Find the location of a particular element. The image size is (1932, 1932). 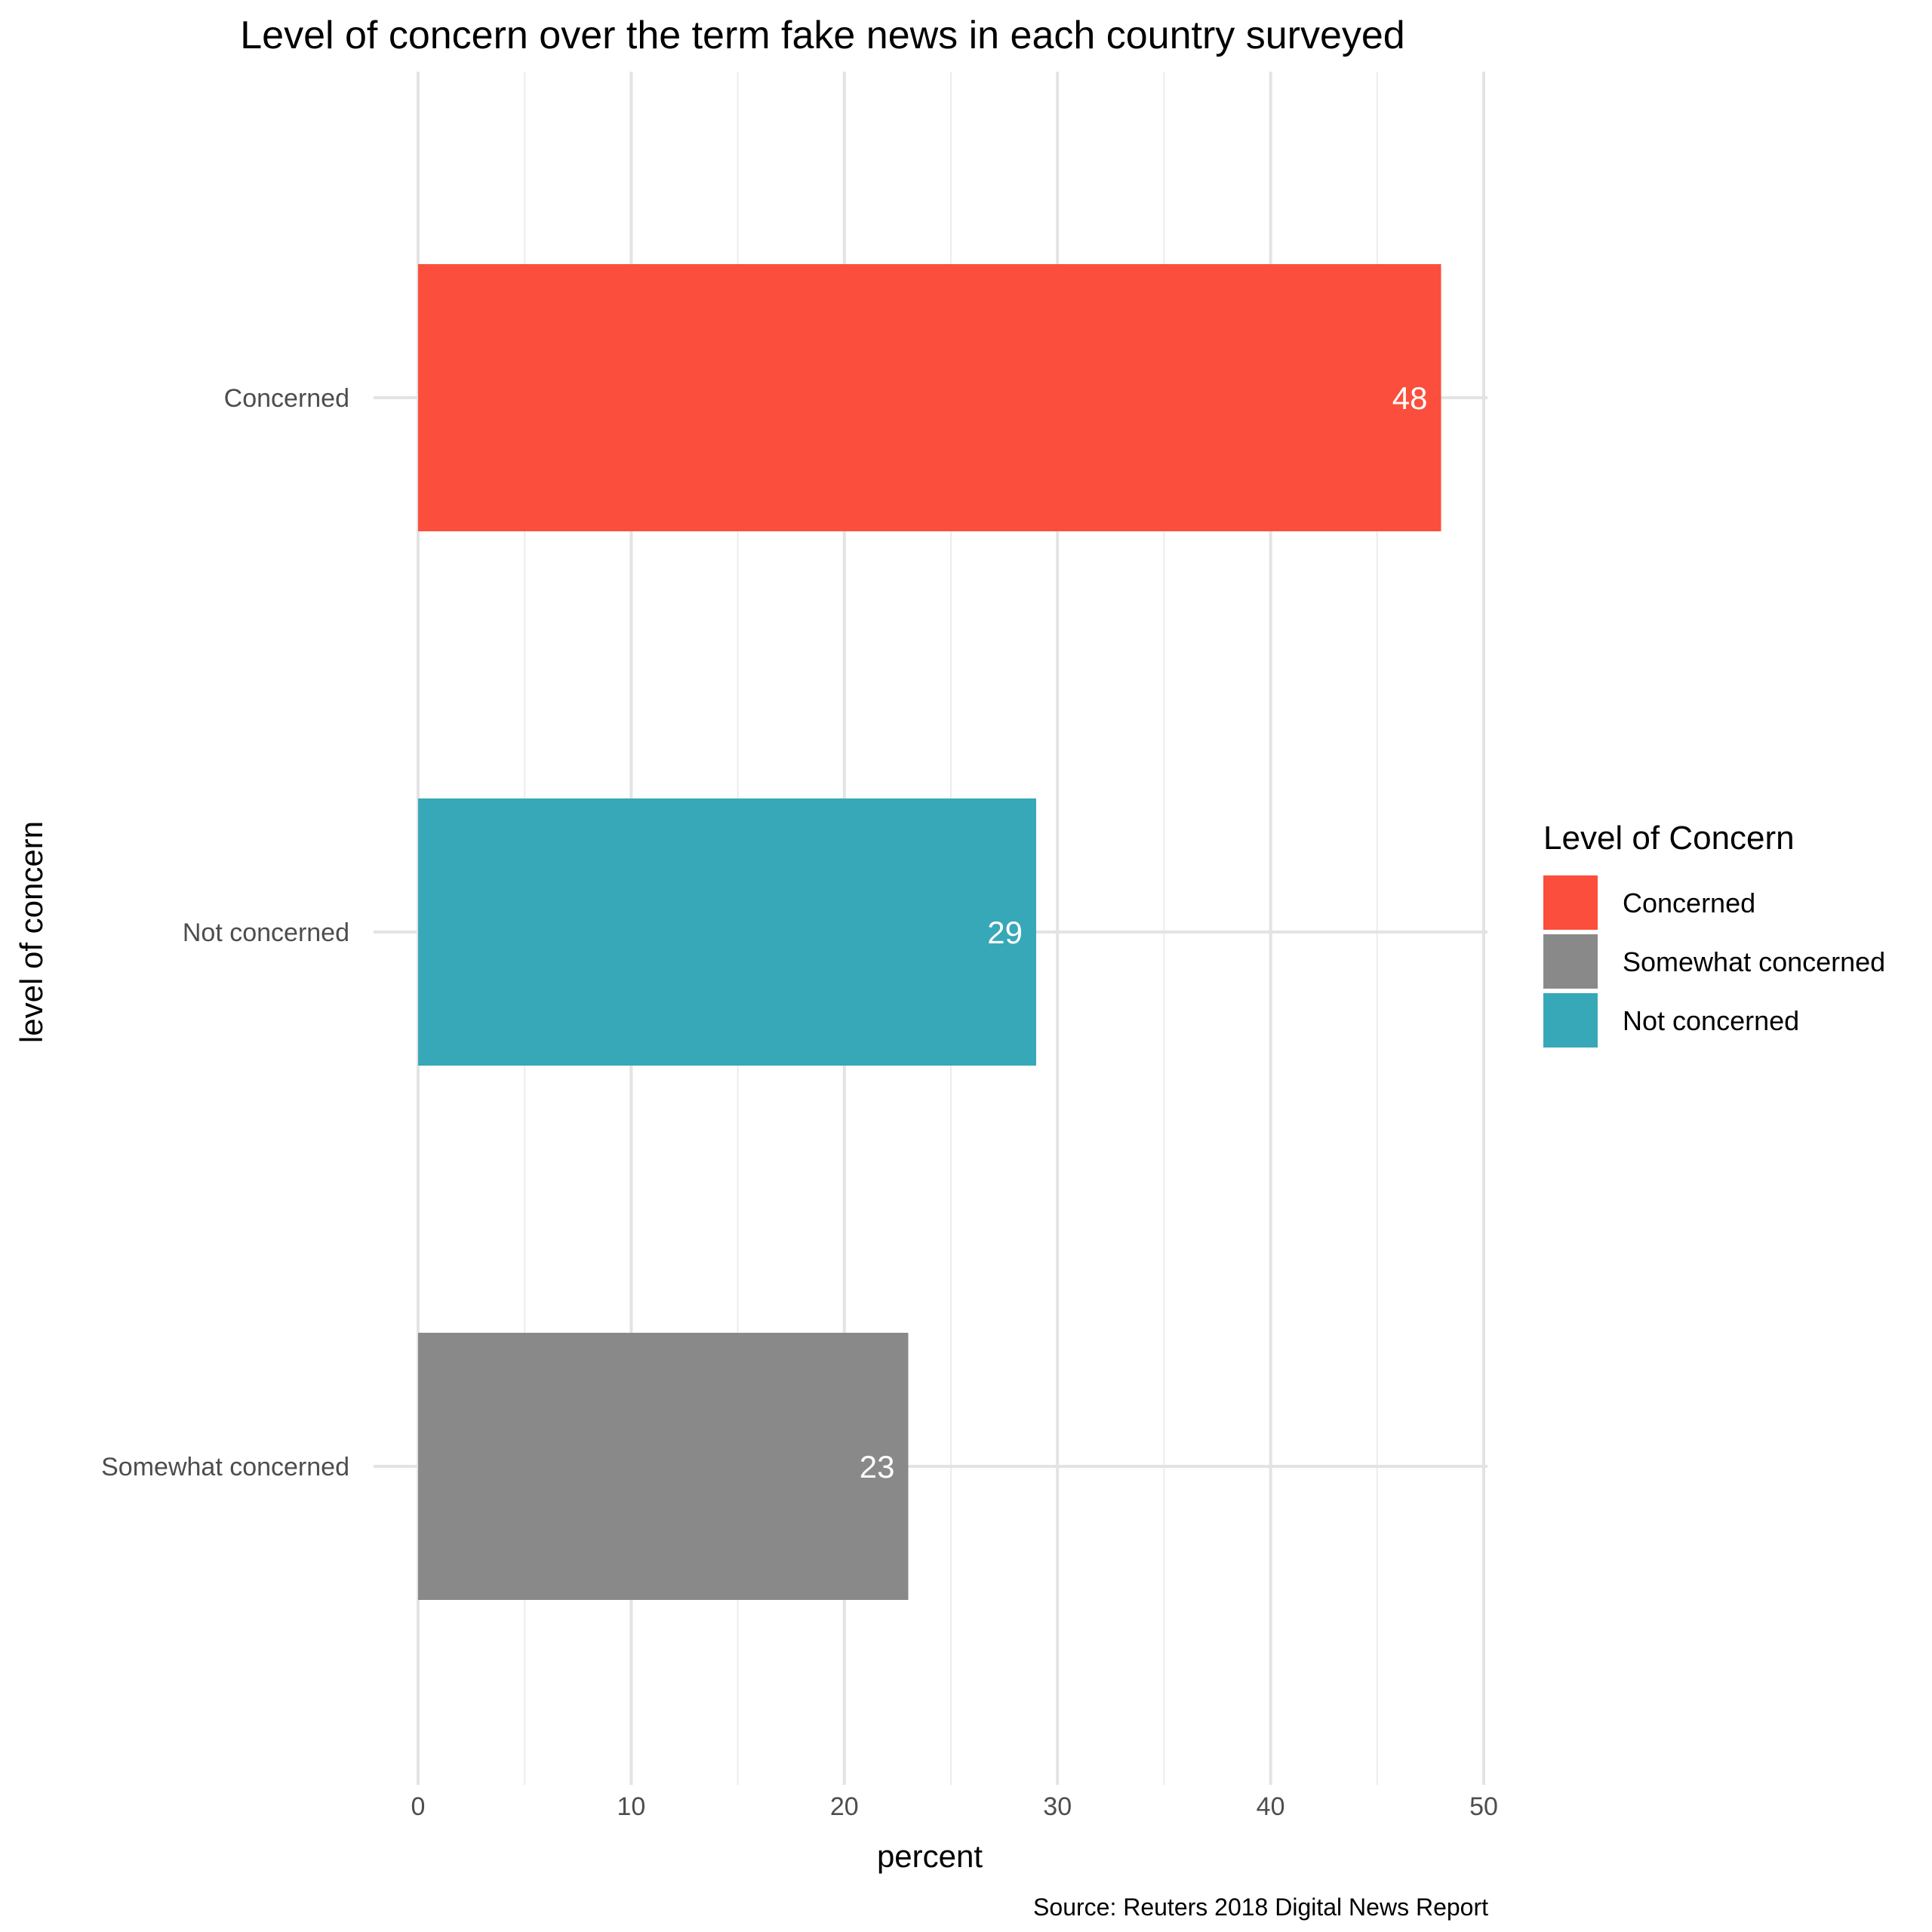

legend-title: Level of Concern is located at coordinates (1669, 838).